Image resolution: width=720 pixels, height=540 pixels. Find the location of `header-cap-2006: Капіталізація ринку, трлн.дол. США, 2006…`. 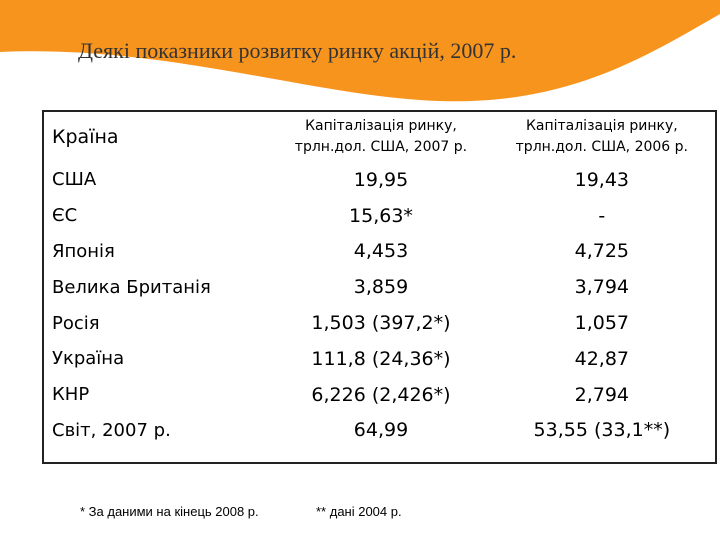

header-cap-2006: Капіталізація ринку, трлн.дол. США, 2006… is located at coordinates (601, 136).